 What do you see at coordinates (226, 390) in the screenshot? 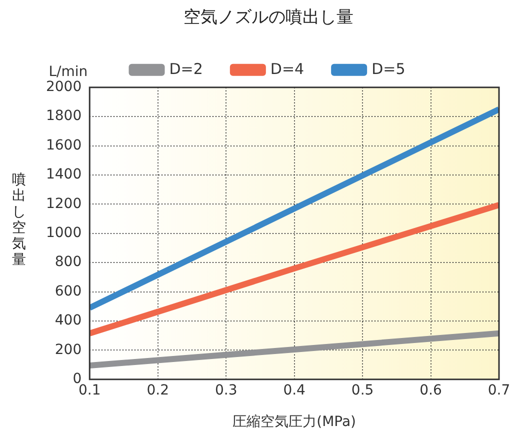
I see `x-tick-label: 0.3` at bounding box center [226, 390].